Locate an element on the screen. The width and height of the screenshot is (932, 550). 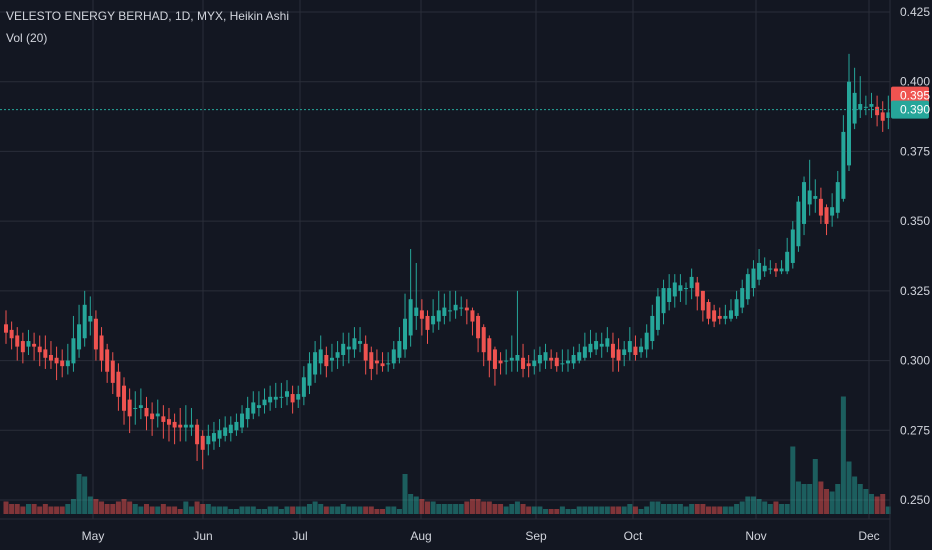
time-axis: May Jun Jul Aug Sep Oct Nov Dec is located at coordinates (481, 536).